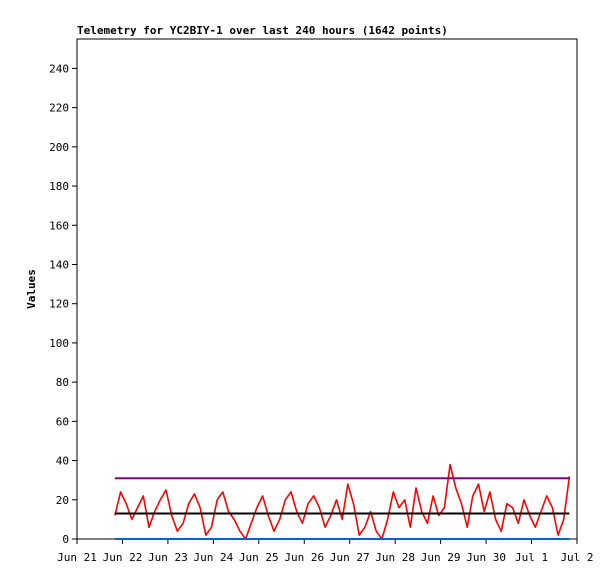  What do you see at coordinates (168, 557) in the screenshot?
I see `x-tick-label: Jun 23` at bounding box center [168, 557].